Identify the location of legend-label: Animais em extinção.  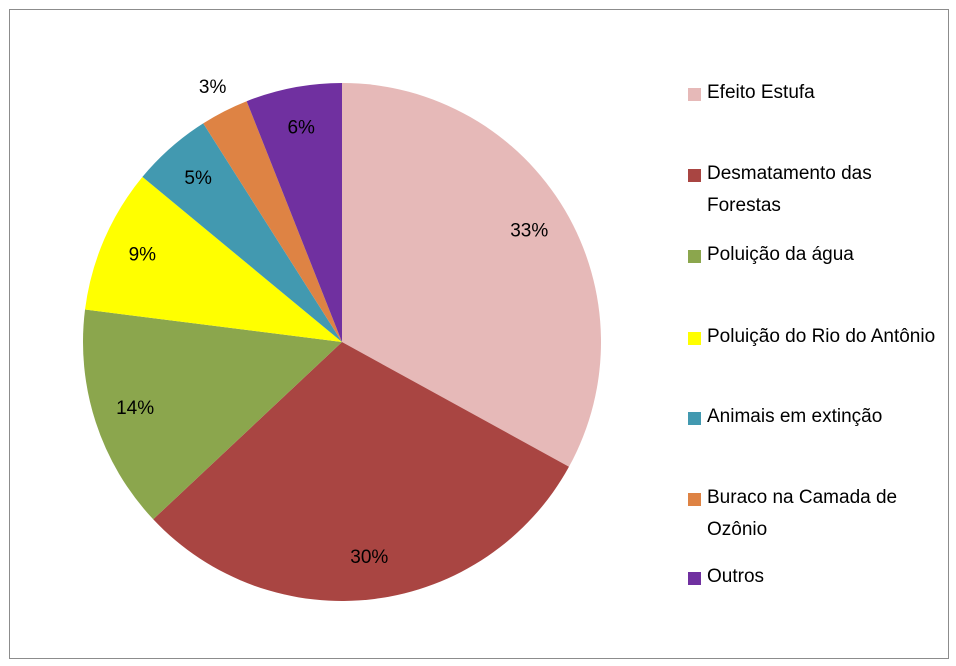
(795, 416).